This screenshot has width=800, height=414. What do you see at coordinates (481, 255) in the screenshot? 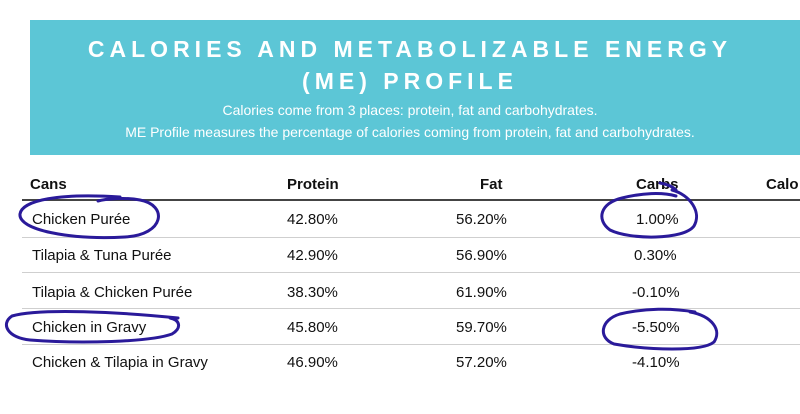
I see `row-fat: 56.90%` at bounding box center [481, 255].